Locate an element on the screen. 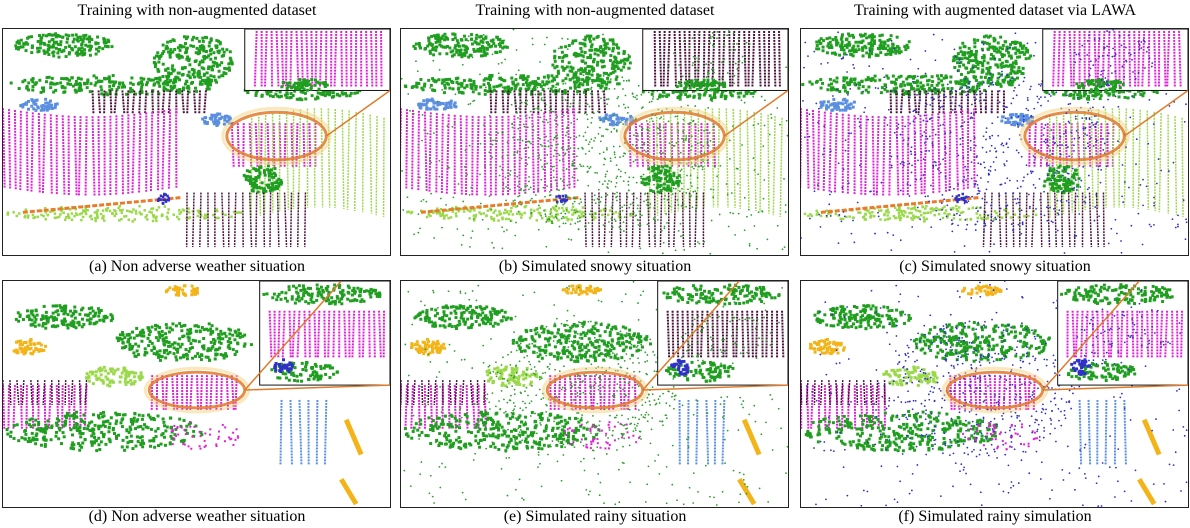 This screenshot has width=1190, height=528. panel-e-point-cloud is located at coordinates (594, 394).